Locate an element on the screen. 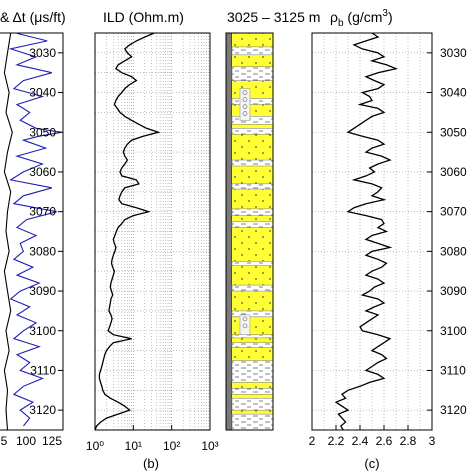 The image size is (474, 474). panel-c-ytick-label-3100: 3100 is located at coordinates (453, 331).